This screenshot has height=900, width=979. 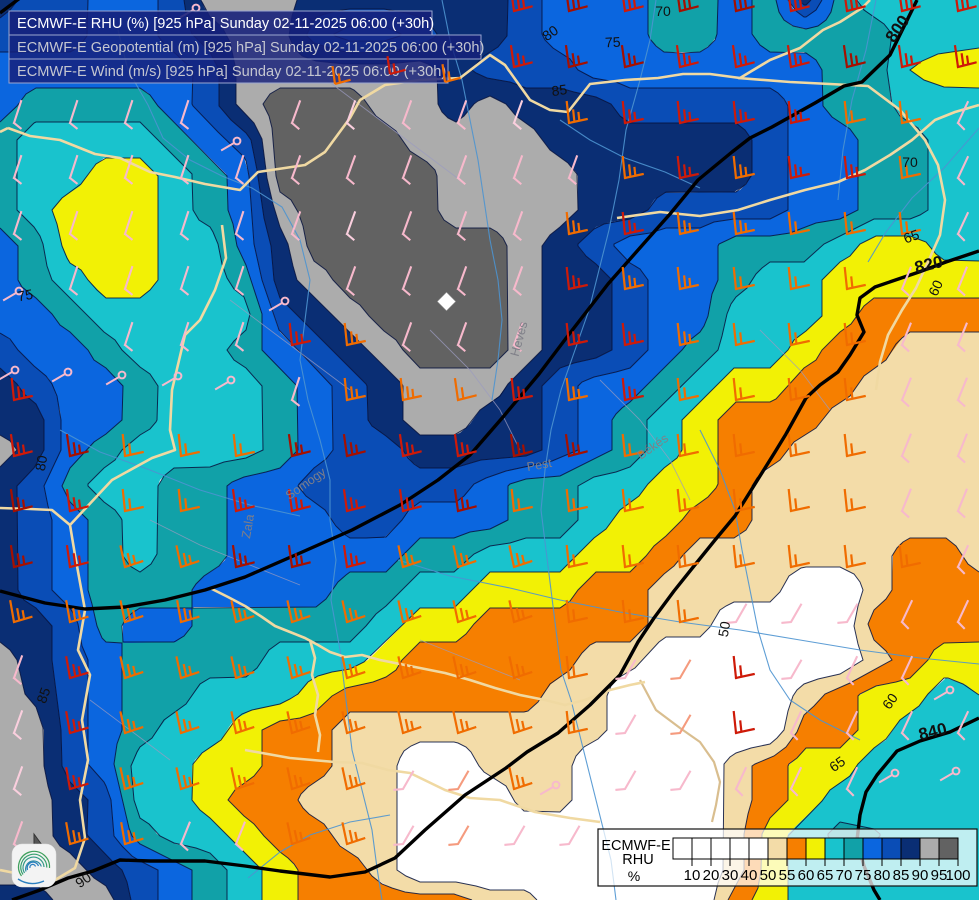 What do you see at coordinates (248, 526) in the screenshot?
I see `svg-text: Zala` at bounding box center [248, 526].